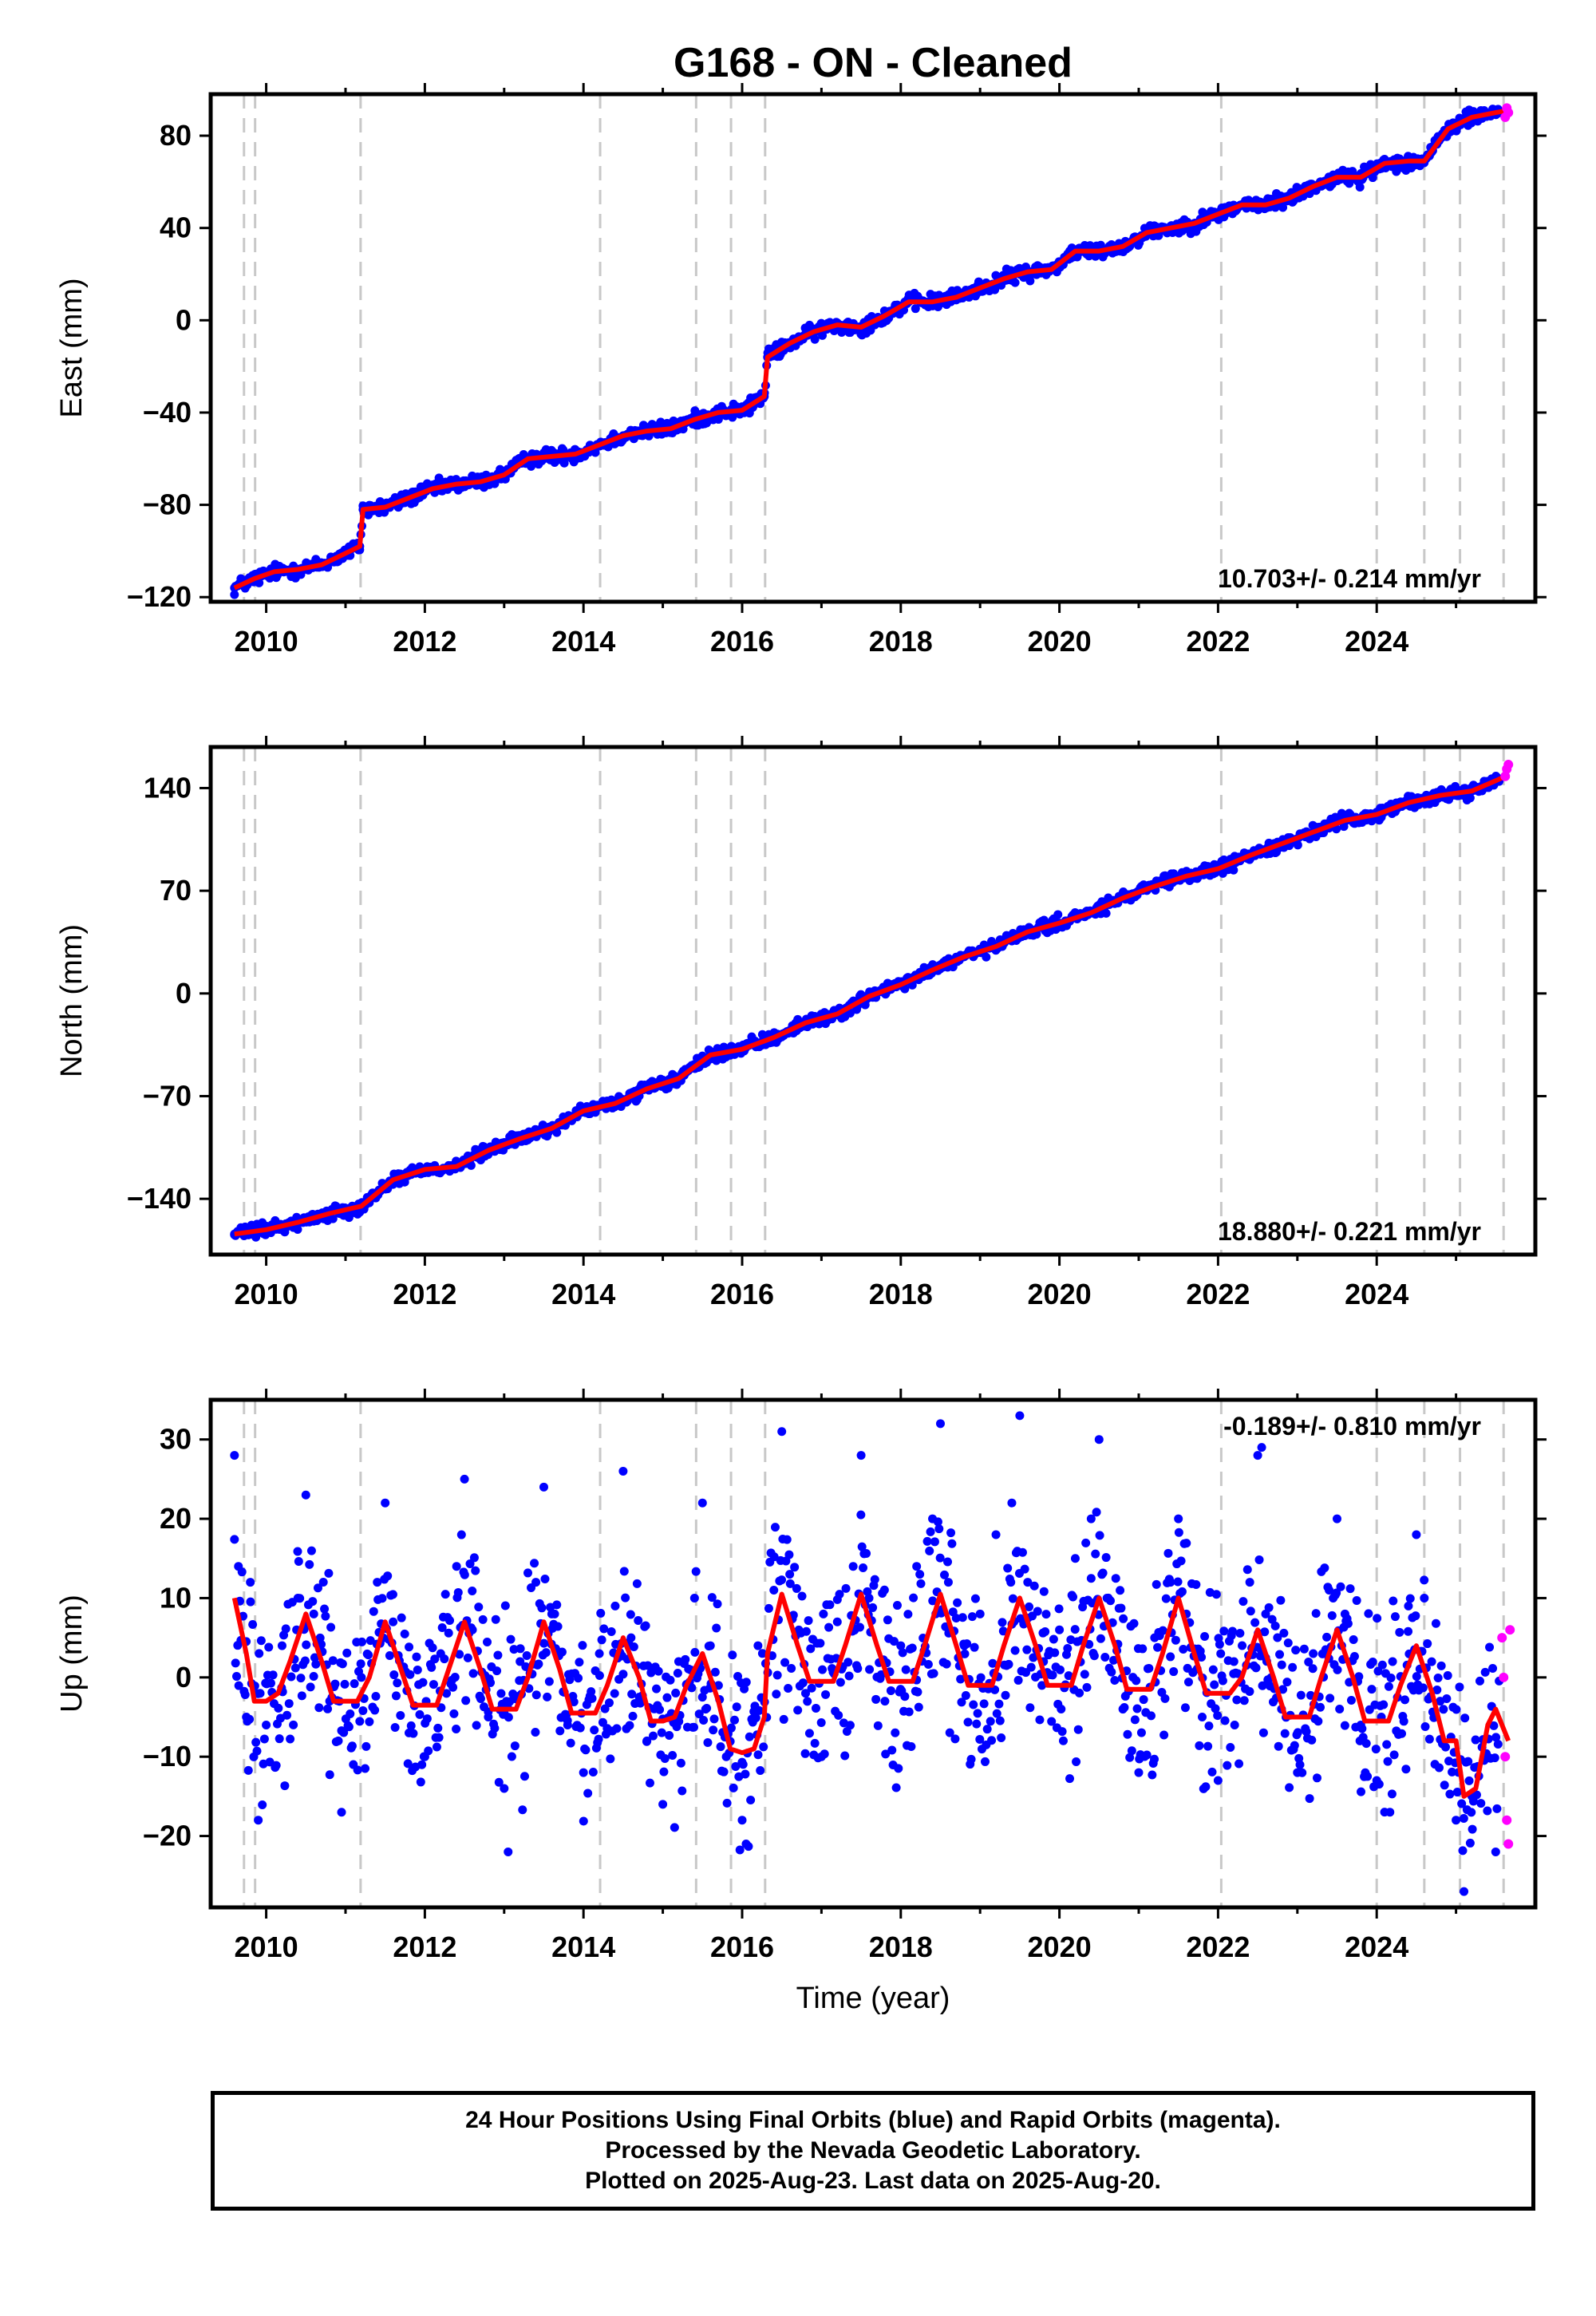  I want to click on y-tick-label: −40, so click(167, 412).